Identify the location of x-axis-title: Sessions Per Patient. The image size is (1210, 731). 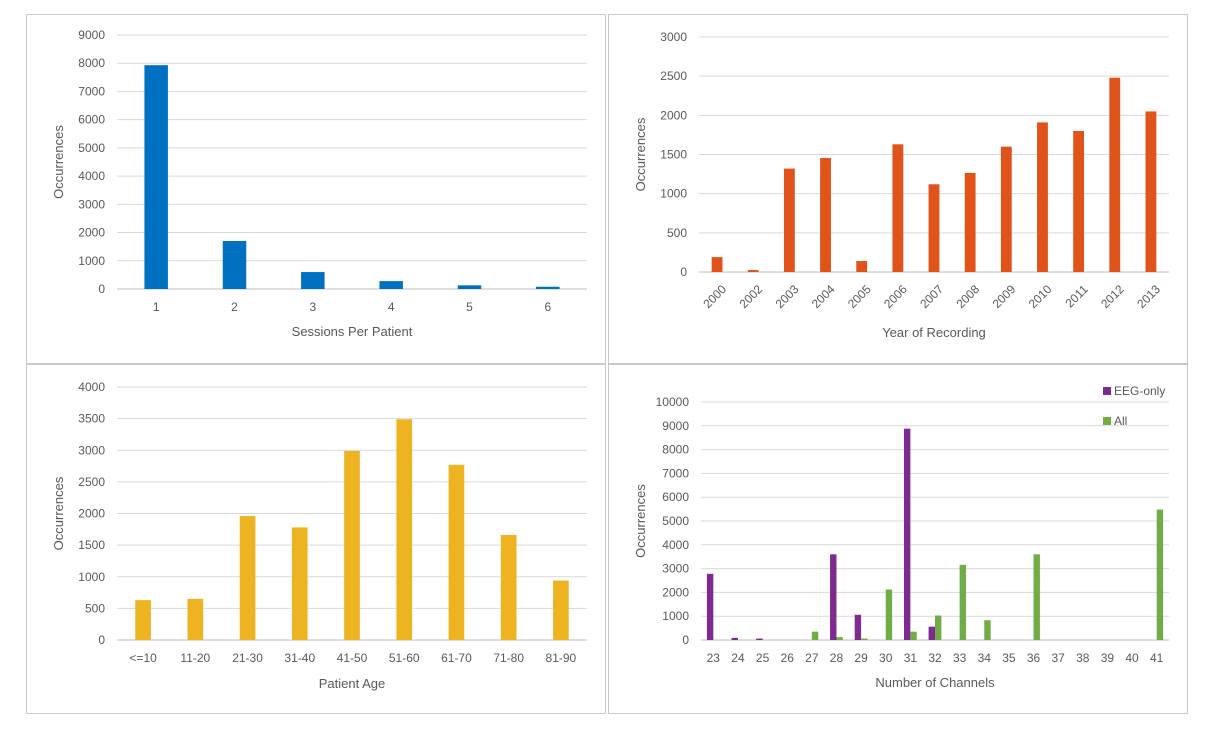
(352, 331).